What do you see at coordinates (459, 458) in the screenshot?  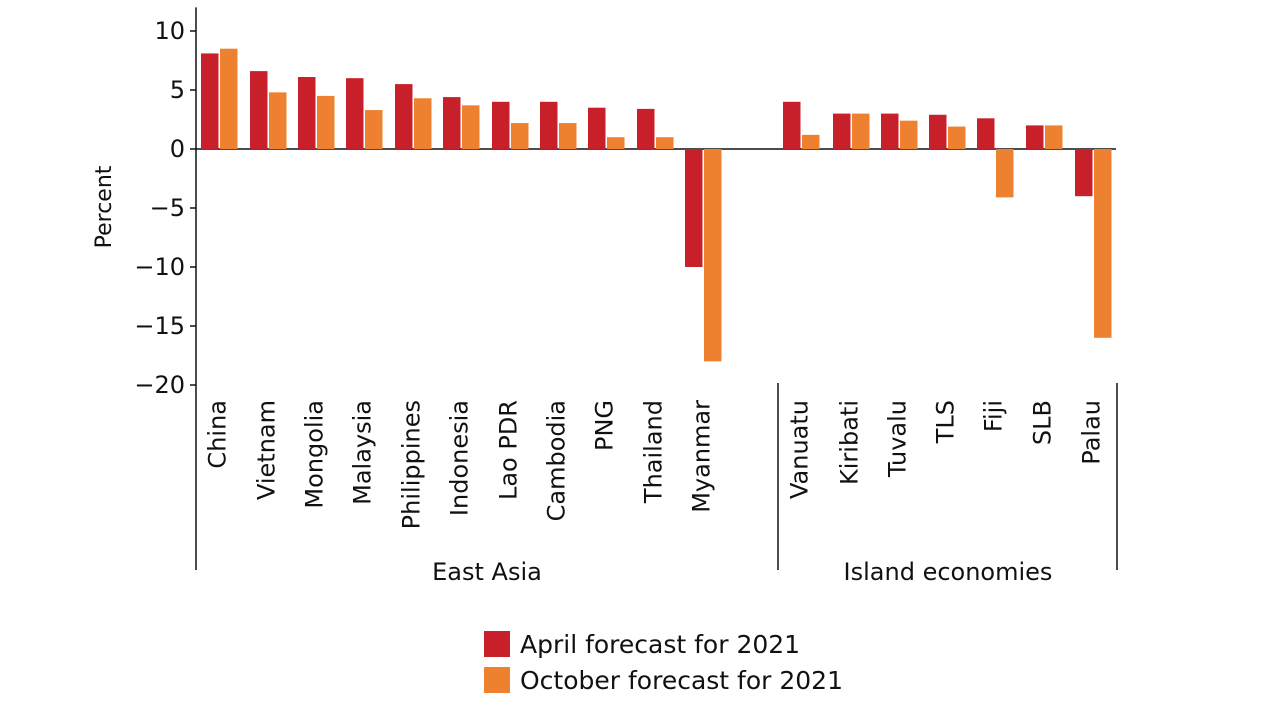 I see `category-label: Indonesia` at bounding box center [459, 458].